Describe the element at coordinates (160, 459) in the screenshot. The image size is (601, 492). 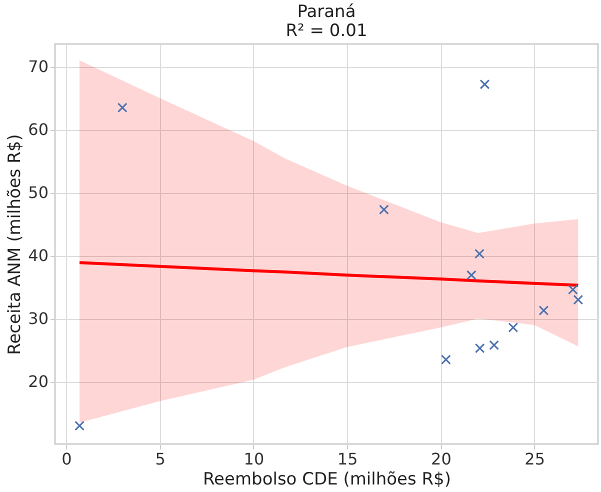
I see `x-tick-label: 5` at that location.